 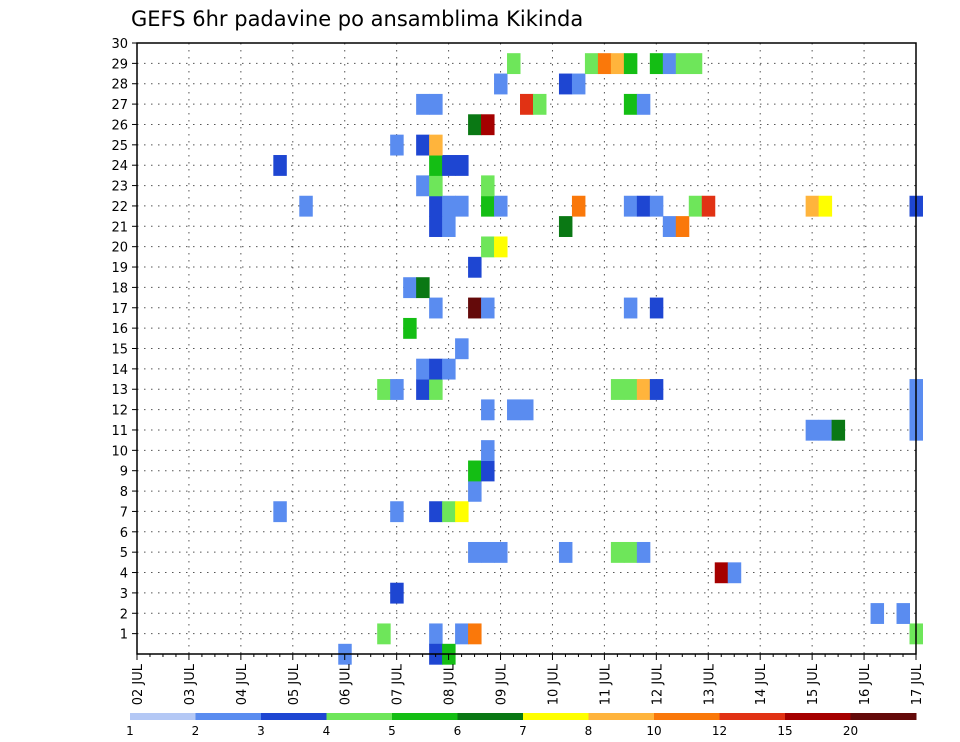 I want to click on colorbar-label: 7, so click(x=523, y=731).